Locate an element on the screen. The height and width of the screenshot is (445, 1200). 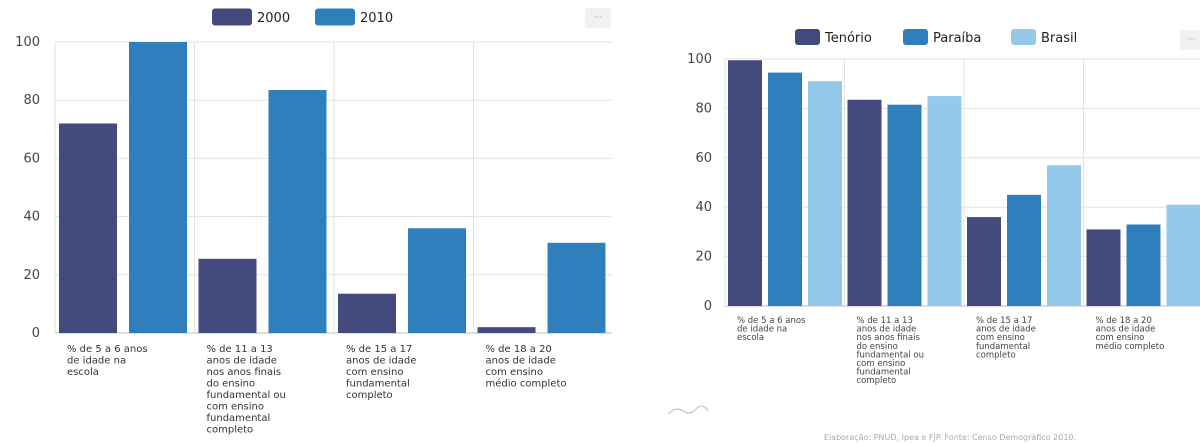
waves-logo-icon is located at coordinates (688, 410).